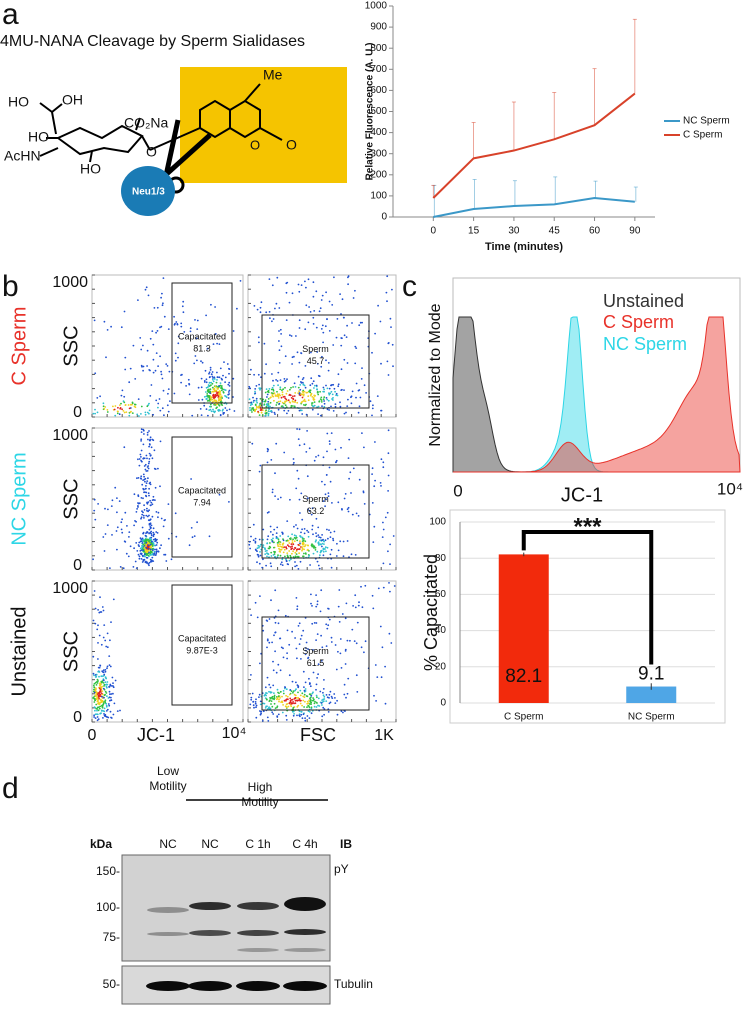 This screenshot has height=1009, width=745. Describe the element at coordinates (156, 735) in the screenshot. I see `x-axis-label: JC-1` at that location.